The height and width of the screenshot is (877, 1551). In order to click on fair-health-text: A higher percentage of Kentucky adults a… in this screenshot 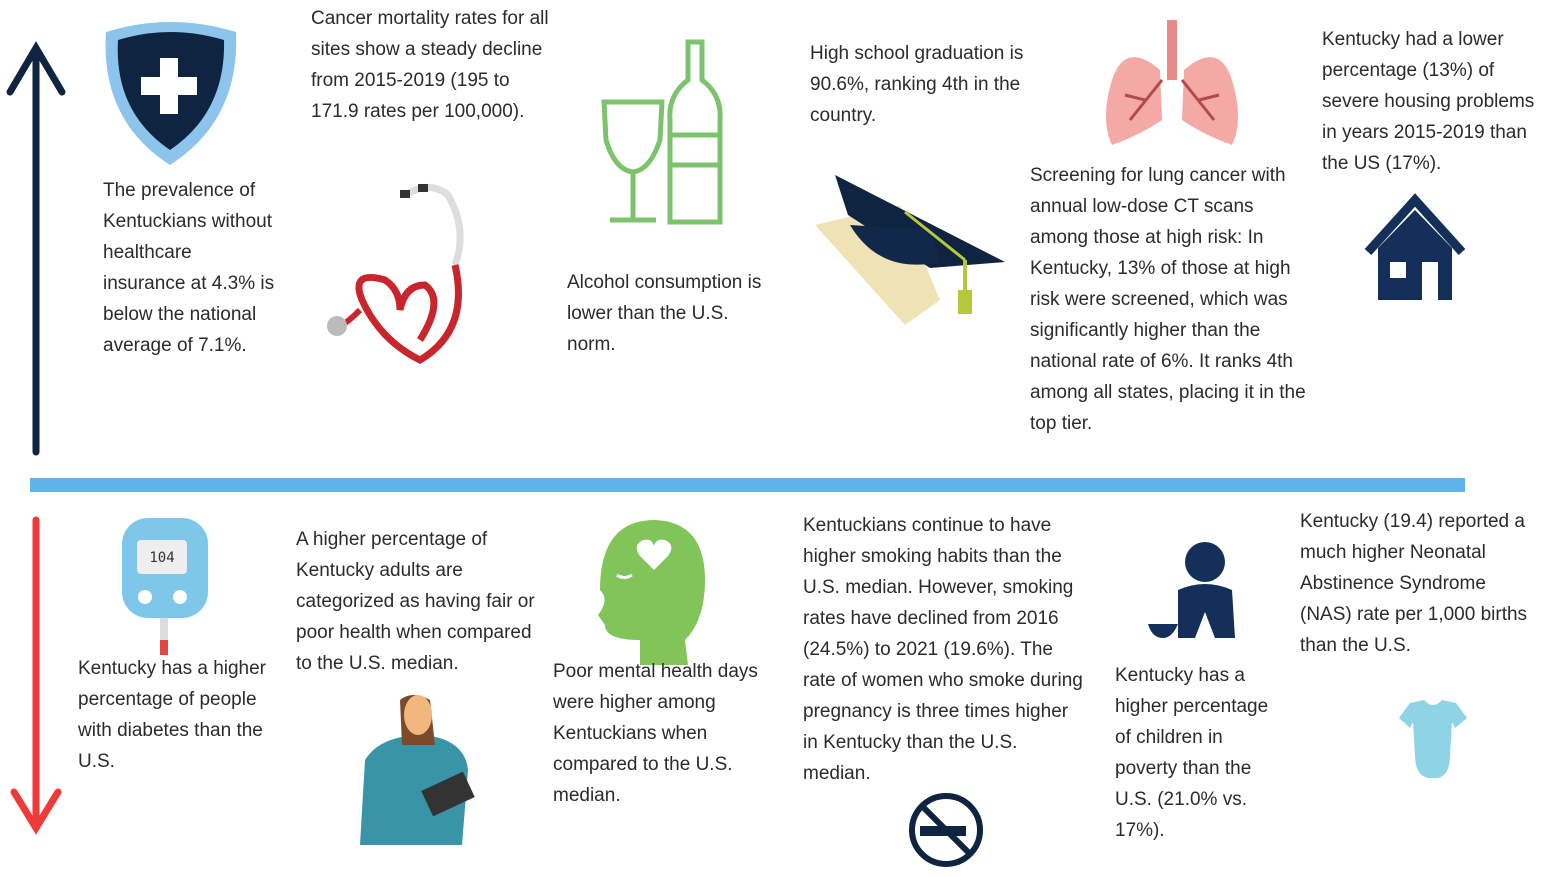, I will do `click(415, 601)`.